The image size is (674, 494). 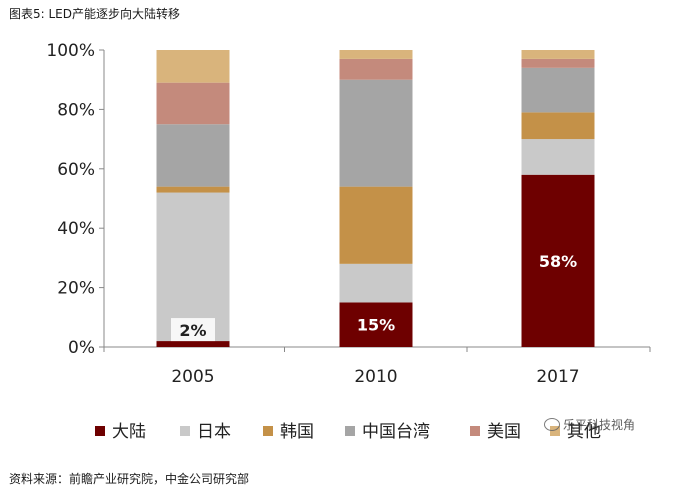 I want to click on legend-label-4: 美国, so click(x=504, y=432).